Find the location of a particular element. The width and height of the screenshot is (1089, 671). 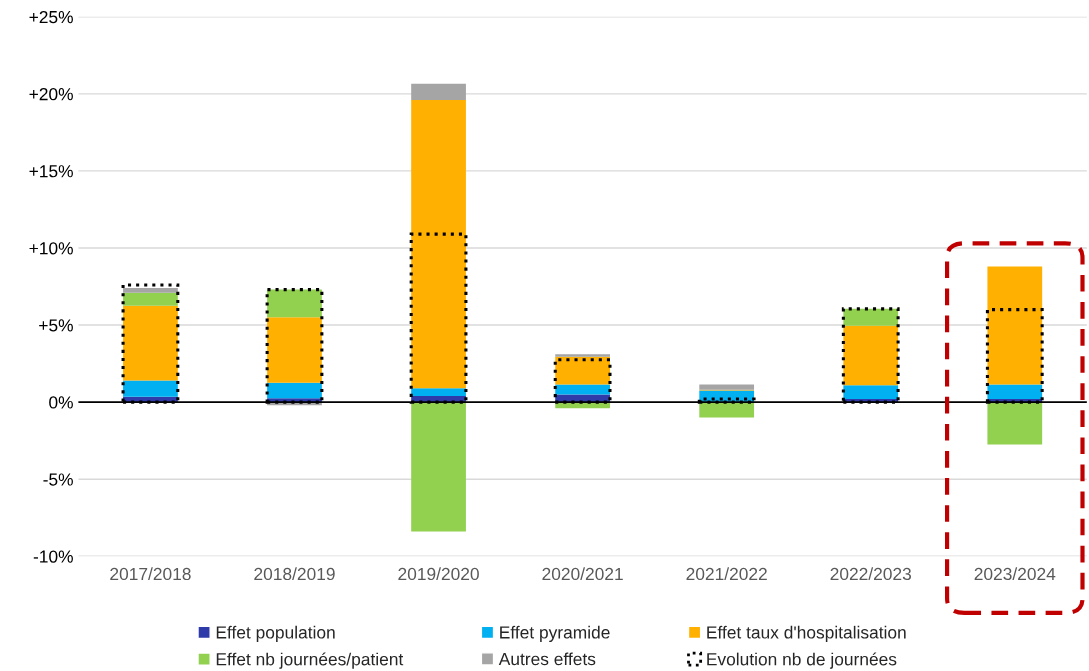

y-tick-label: -10% is located at coordinates (53, 556).